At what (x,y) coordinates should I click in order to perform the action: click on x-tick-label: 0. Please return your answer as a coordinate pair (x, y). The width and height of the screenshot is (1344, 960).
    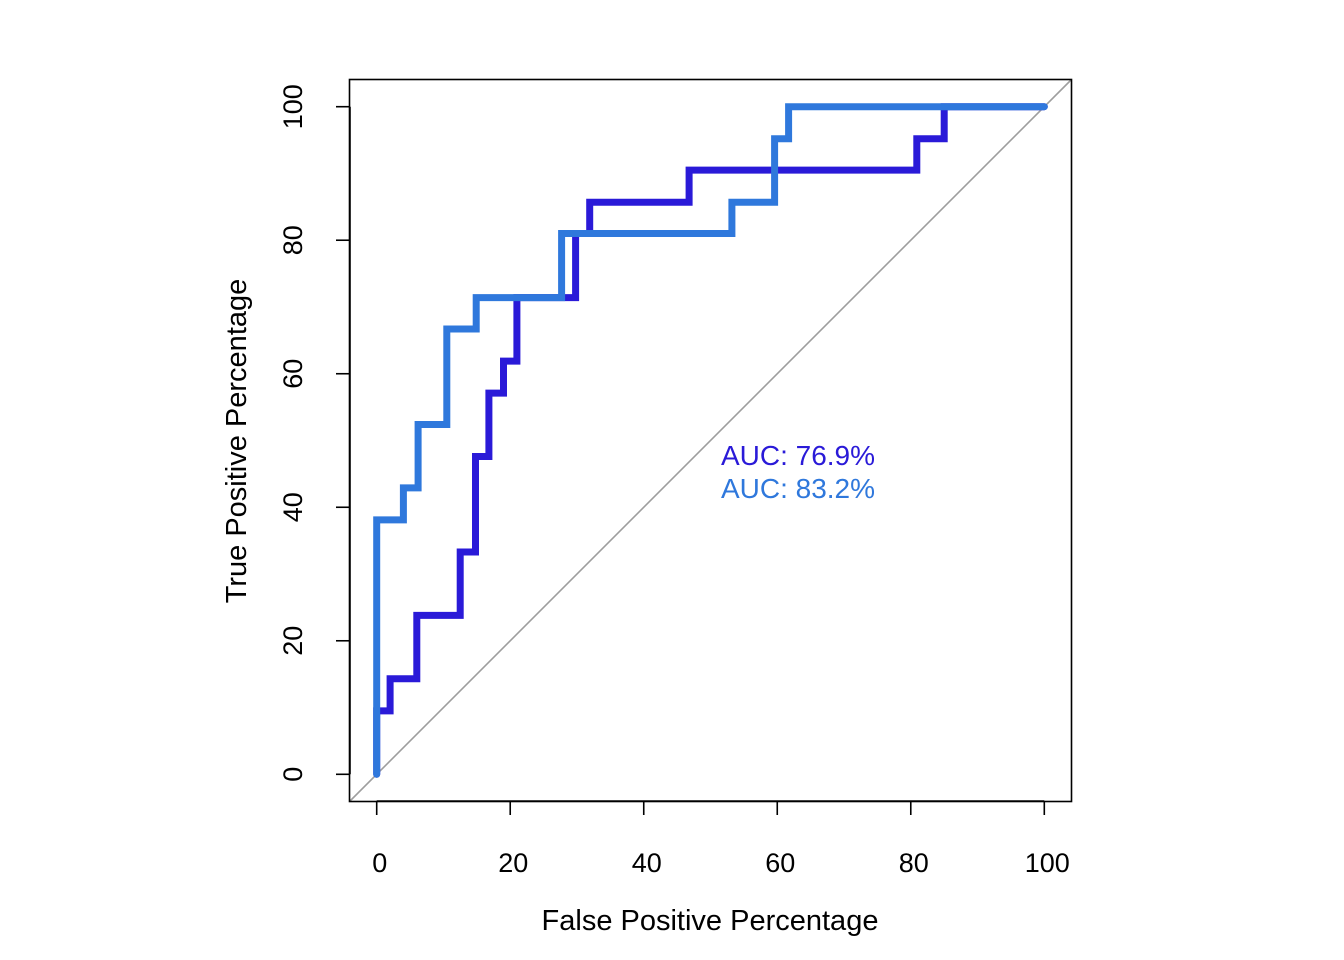
    Looking at the image, I should click on (379, 863).